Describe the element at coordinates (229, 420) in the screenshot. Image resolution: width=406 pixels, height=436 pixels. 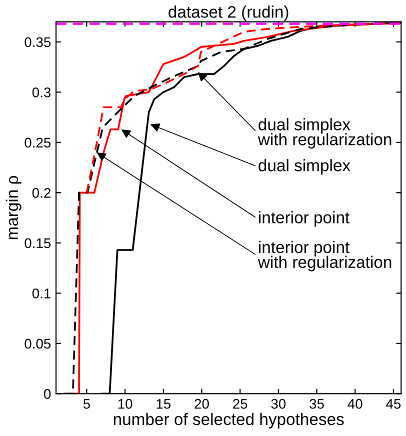
I see `x-axis-title: number of selected hypotheses` at that location.